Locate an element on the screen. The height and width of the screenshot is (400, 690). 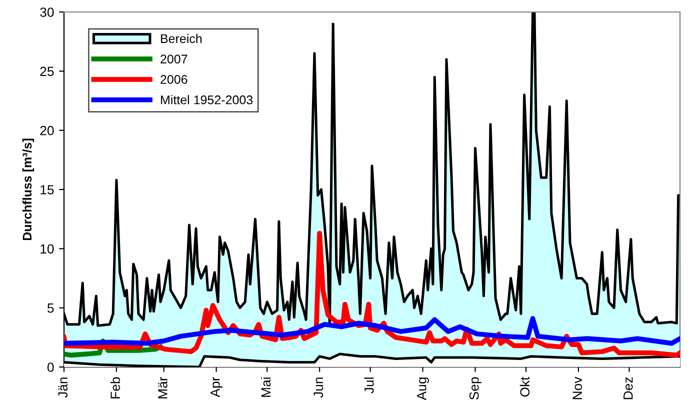
y-tick-label: 25 is located at coordinates (47, 71).